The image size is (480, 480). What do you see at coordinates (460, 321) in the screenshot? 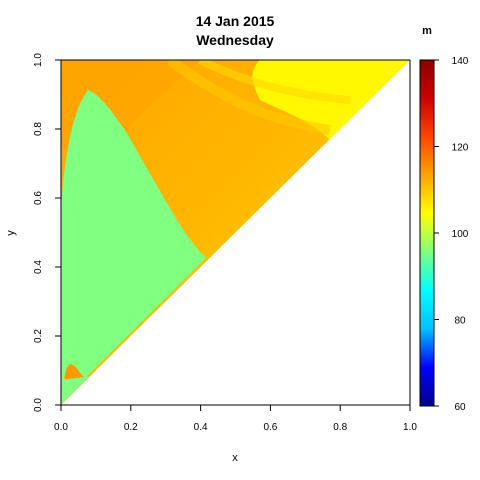
I see `colorbar-tick-label: 80` at bounding box center [460, 321].